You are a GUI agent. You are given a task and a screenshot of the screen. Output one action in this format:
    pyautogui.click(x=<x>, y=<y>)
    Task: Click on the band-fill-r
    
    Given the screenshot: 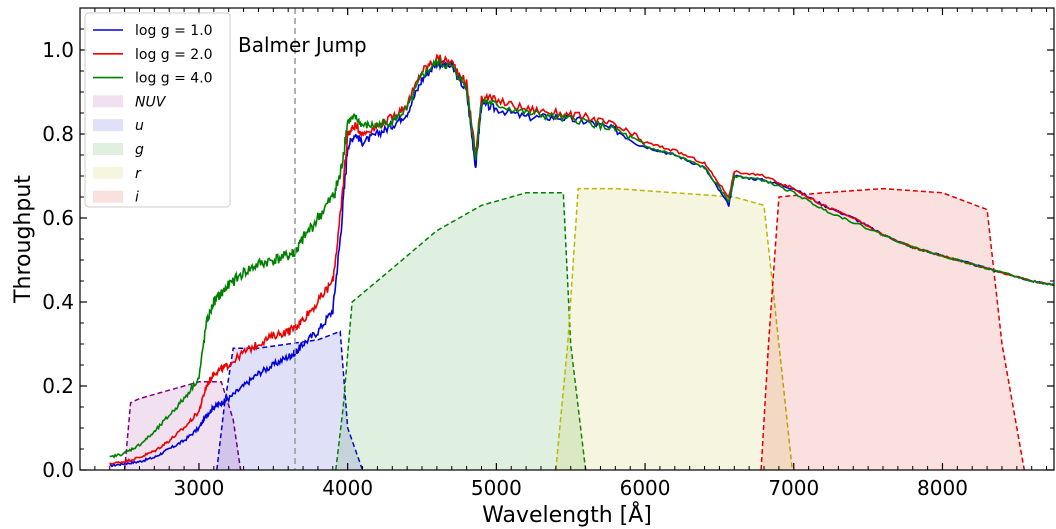 What is the action you would take?
    pyautogui.click(x=674, y=329)
    